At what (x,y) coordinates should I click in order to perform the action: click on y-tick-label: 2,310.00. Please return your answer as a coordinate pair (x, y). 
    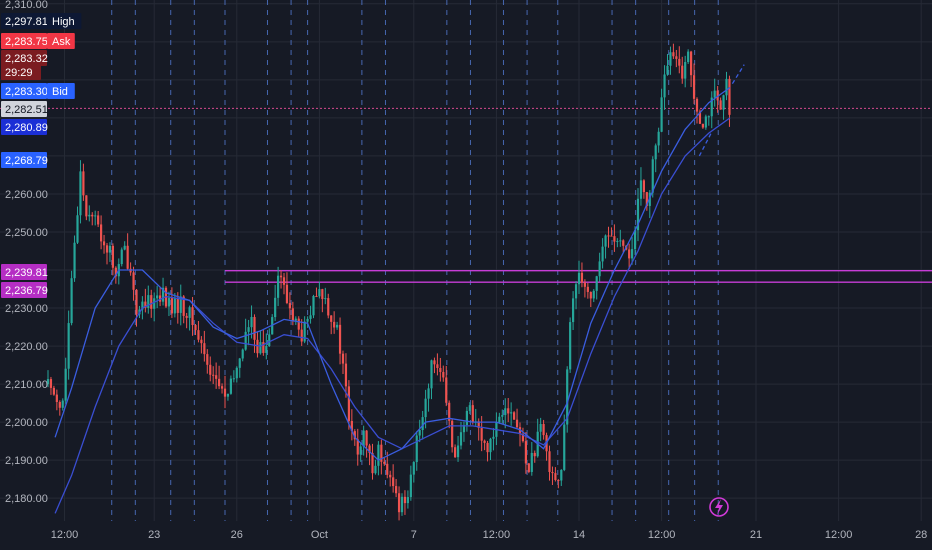
    Looking at the image, I should click on (26, 5).